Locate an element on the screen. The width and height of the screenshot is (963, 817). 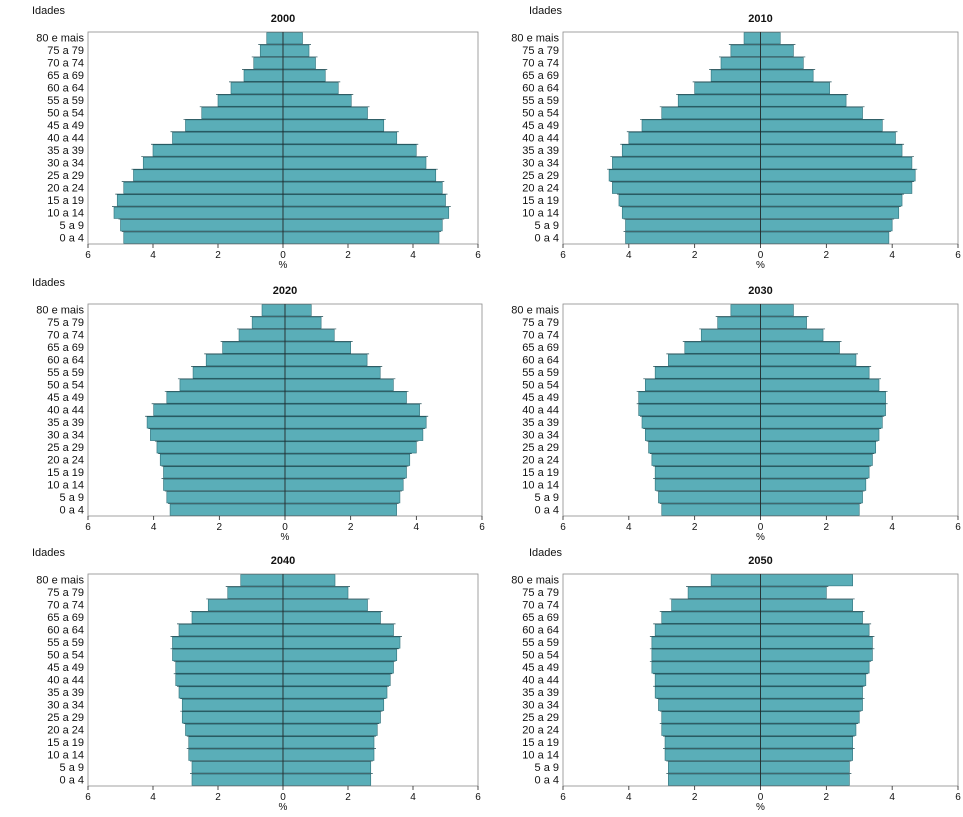
category-label: 60 a 64 is located at coordinates (540, 361).